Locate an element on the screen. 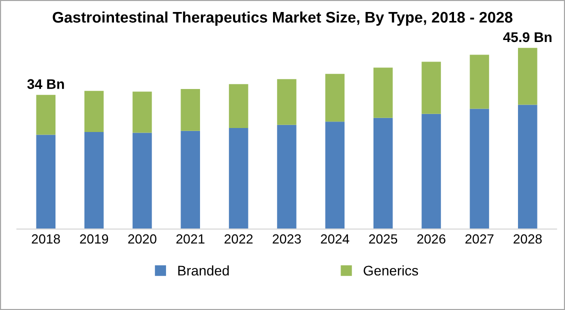  legend-label: Branded is located at coordinates (203, 270).